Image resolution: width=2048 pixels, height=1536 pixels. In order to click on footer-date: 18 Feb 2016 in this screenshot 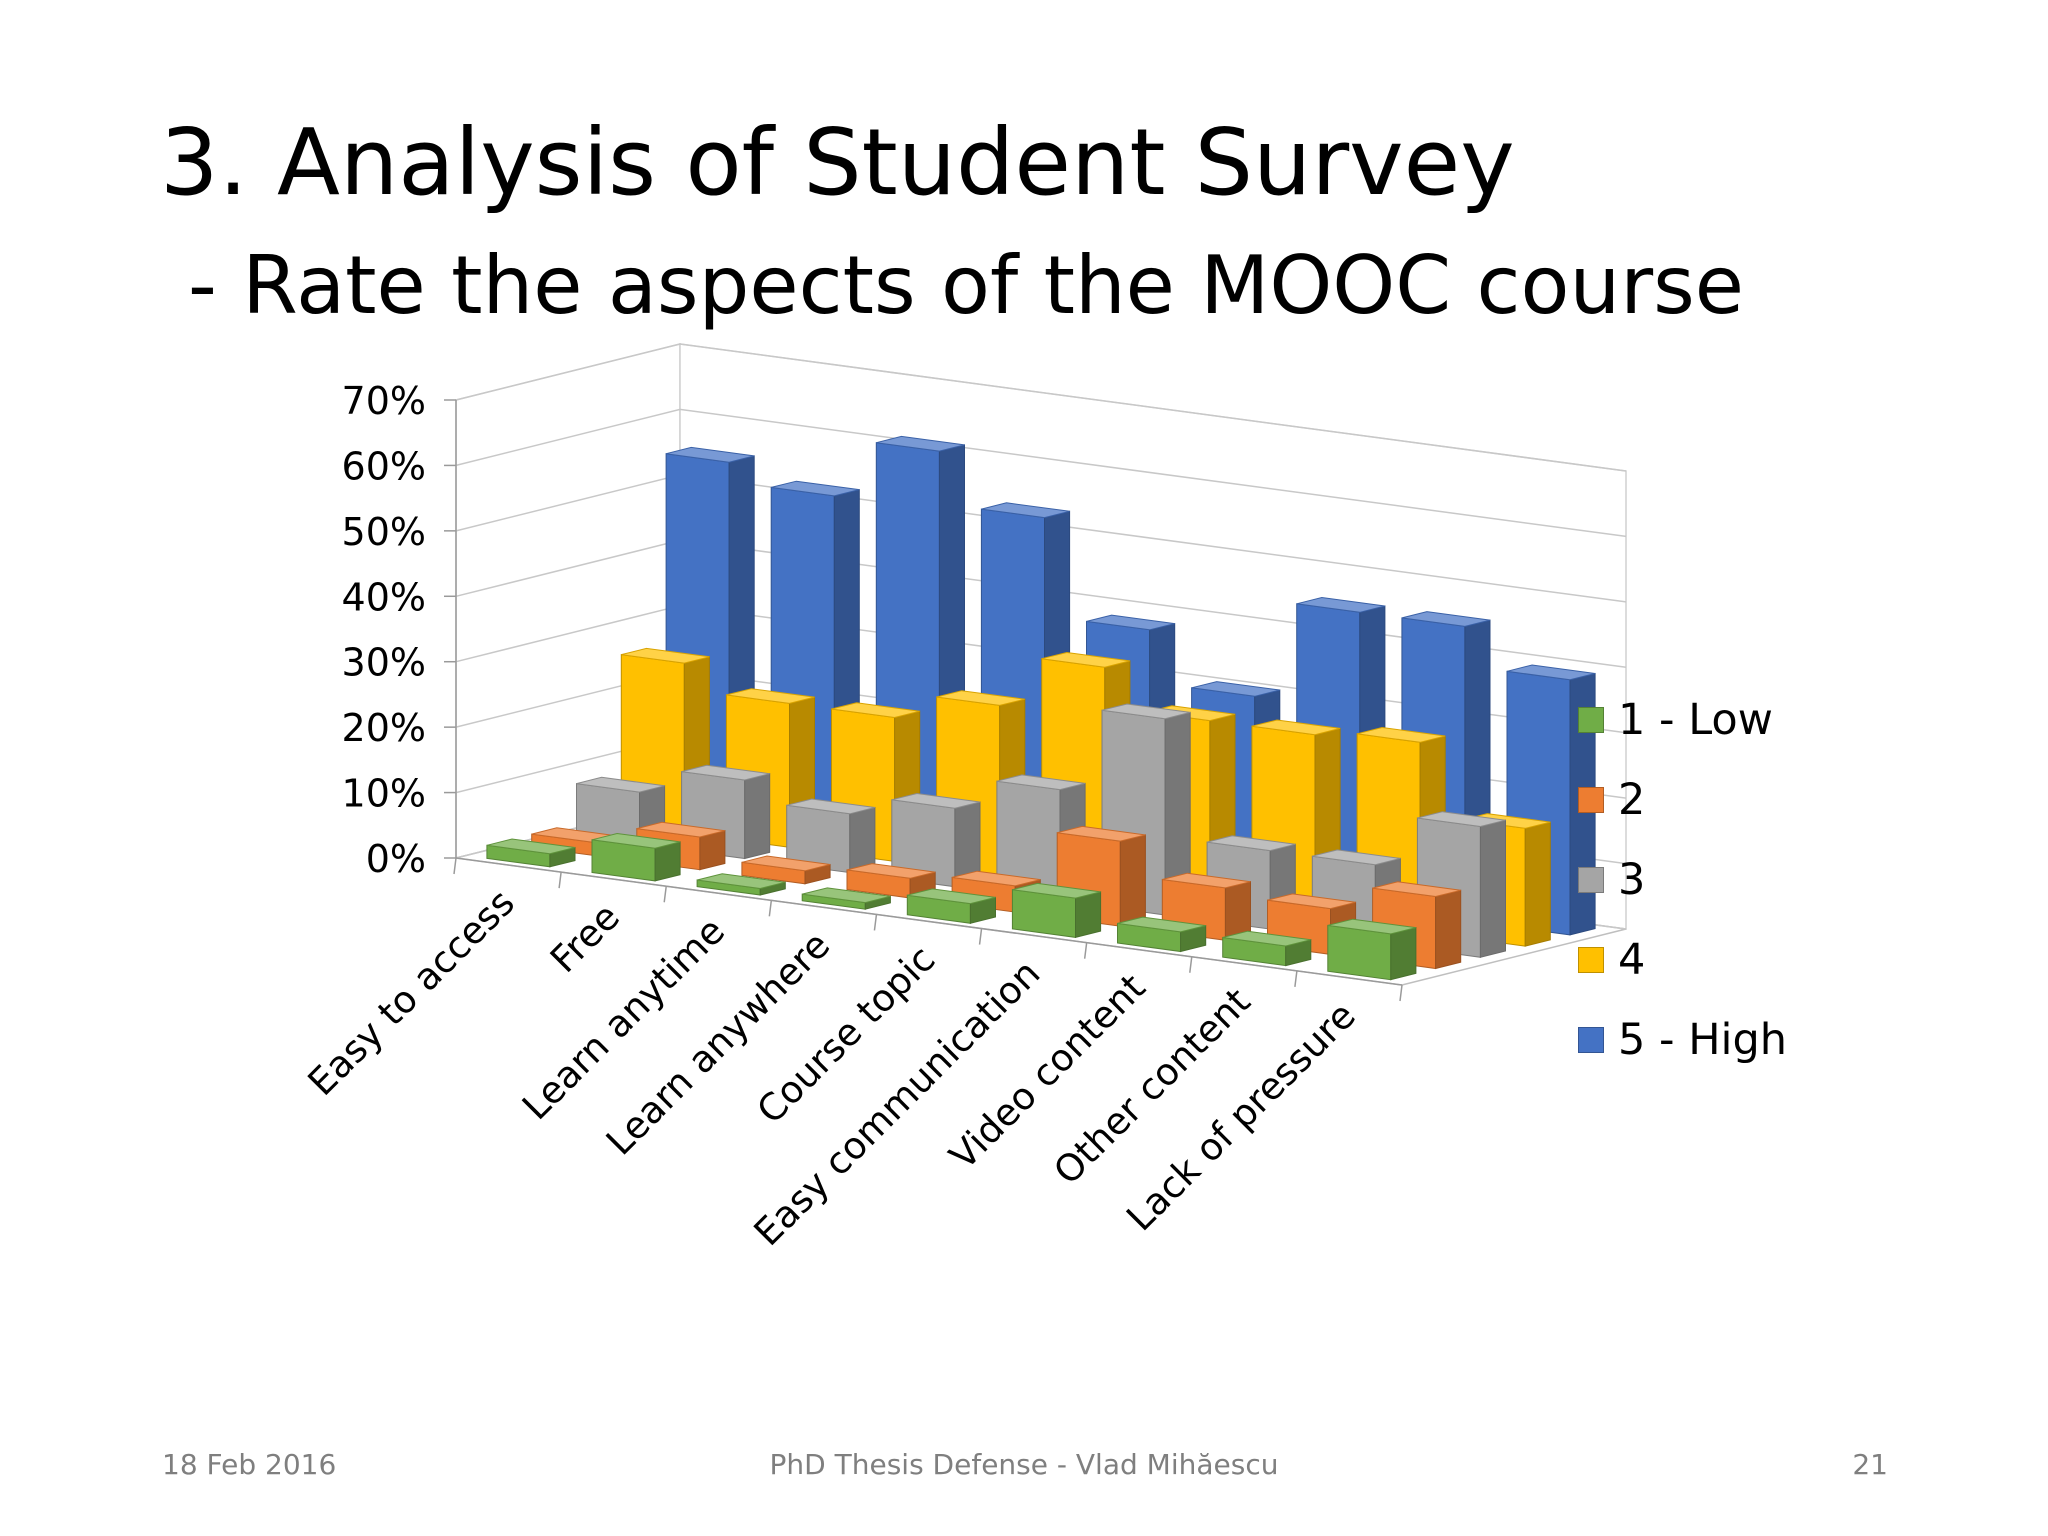, I will do `click(249, 1464)`.